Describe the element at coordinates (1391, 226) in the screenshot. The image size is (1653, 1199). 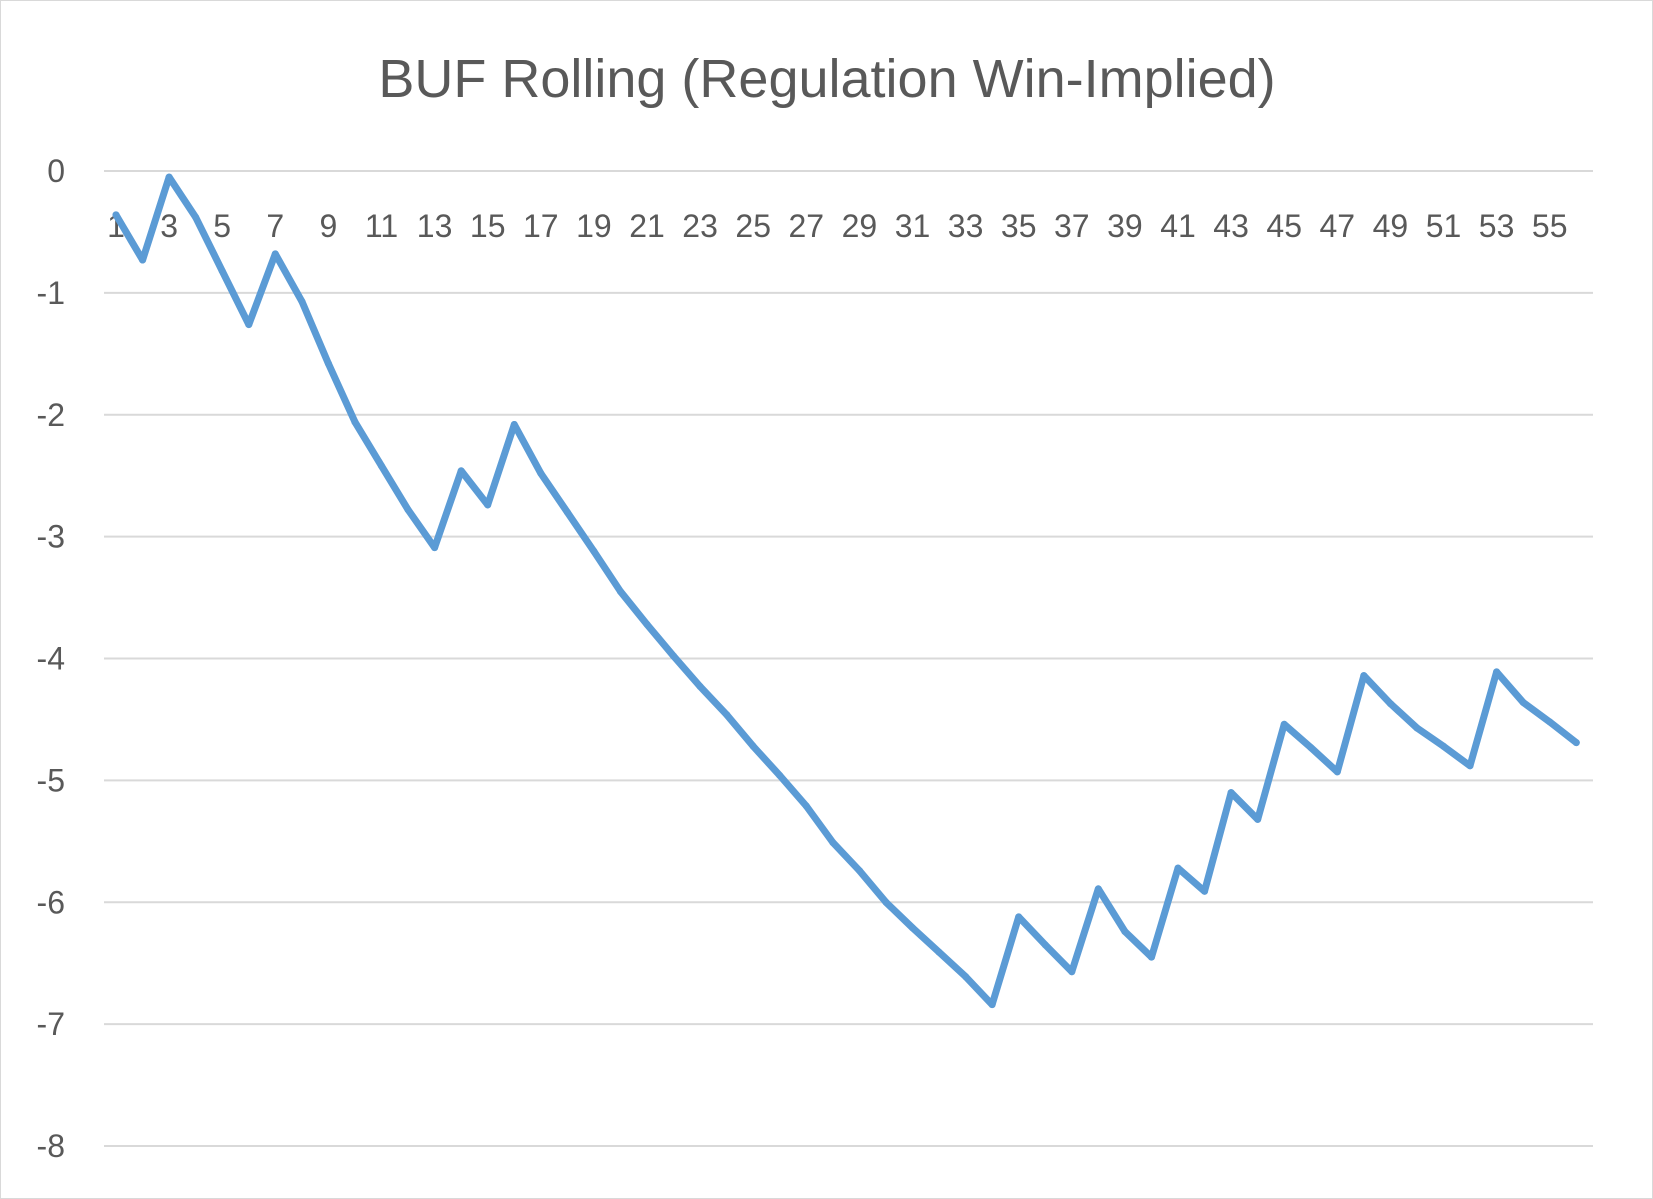
I see `x-tick-label: 49` at that location.